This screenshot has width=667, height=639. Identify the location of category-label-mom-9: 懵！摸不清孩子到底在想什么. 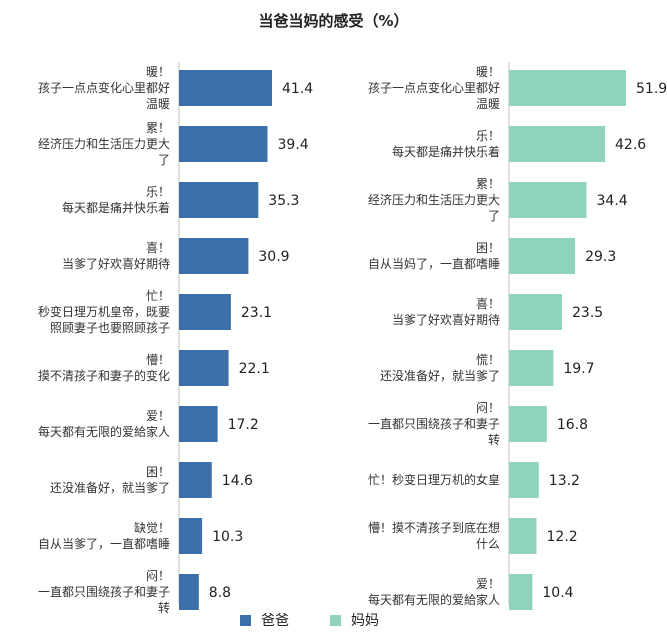
(434, 535).